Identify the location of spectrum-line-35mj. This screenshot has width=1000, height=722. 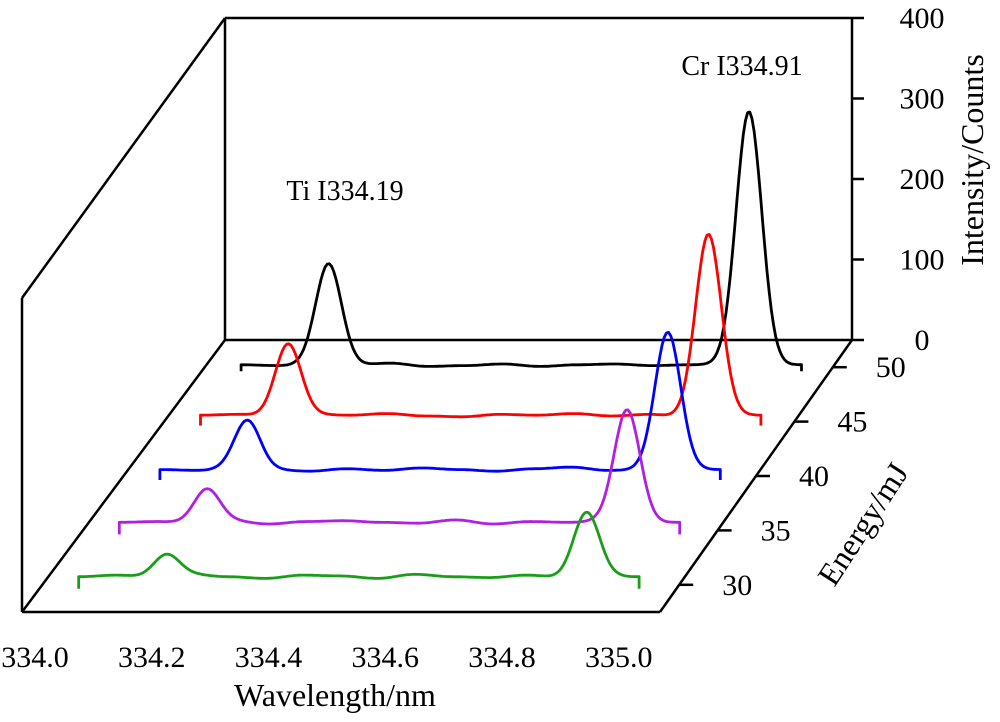
(399, 471).